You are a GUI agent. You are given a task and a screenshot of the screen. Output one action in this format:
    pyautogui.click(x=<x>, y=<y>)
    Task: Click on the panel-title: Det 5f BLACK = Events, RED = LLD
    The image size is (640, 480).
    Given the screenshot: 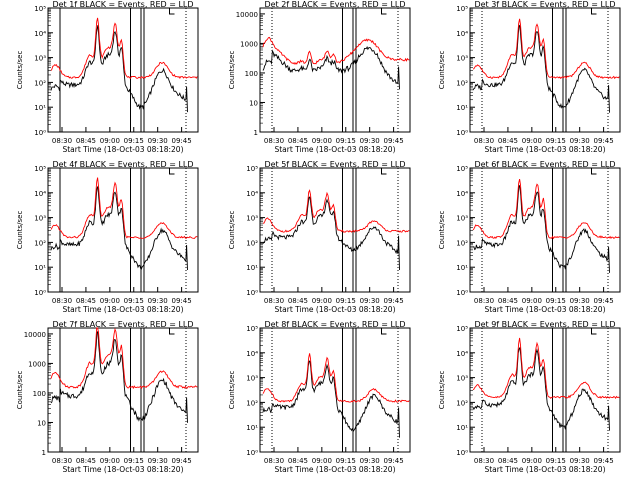 What is the action you would take?
    pyautogui.click(x=334, y=164)
    